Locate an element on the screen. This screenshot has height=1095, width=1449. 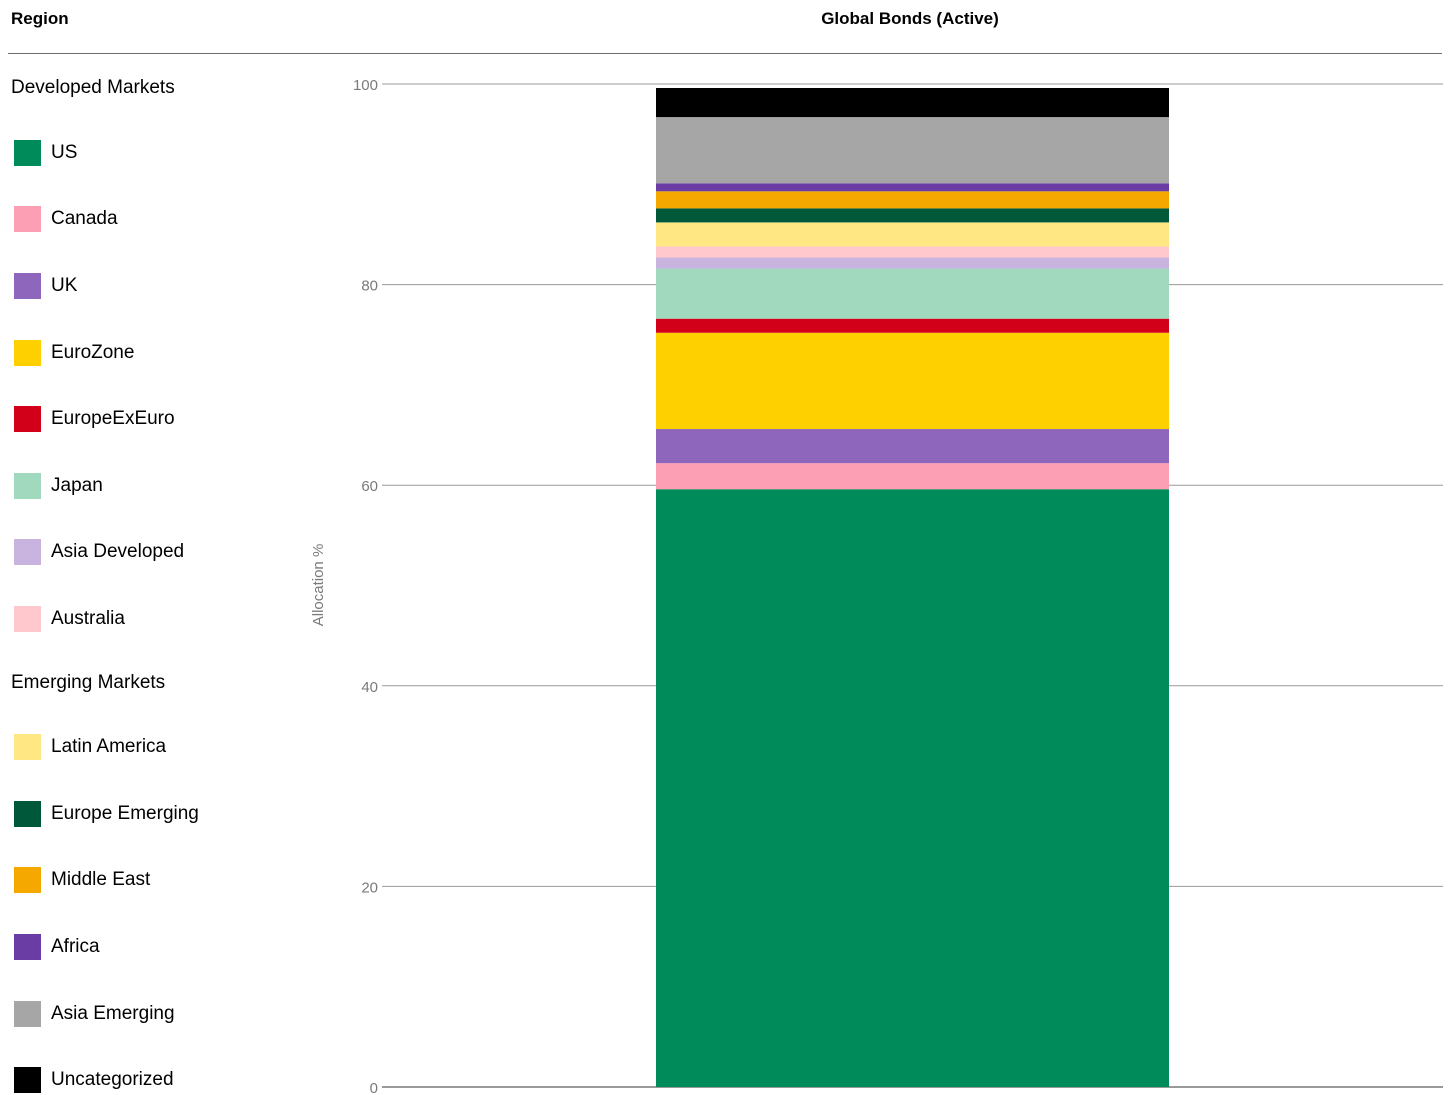
bar-segment-asia-emerging is located at coordinates (912, 150).